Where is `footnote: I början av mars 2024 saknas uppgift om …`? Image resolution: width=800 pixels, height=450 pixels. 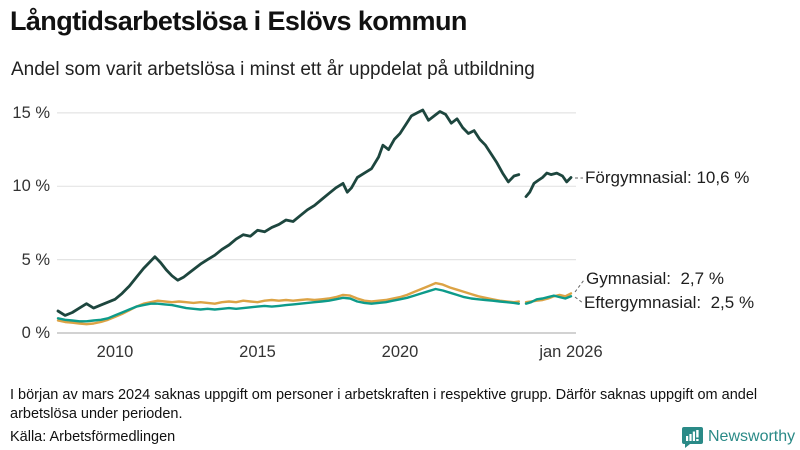
footnote: I början av mars 2024 saknas uppgift om … is located at coordinates (384, 404).